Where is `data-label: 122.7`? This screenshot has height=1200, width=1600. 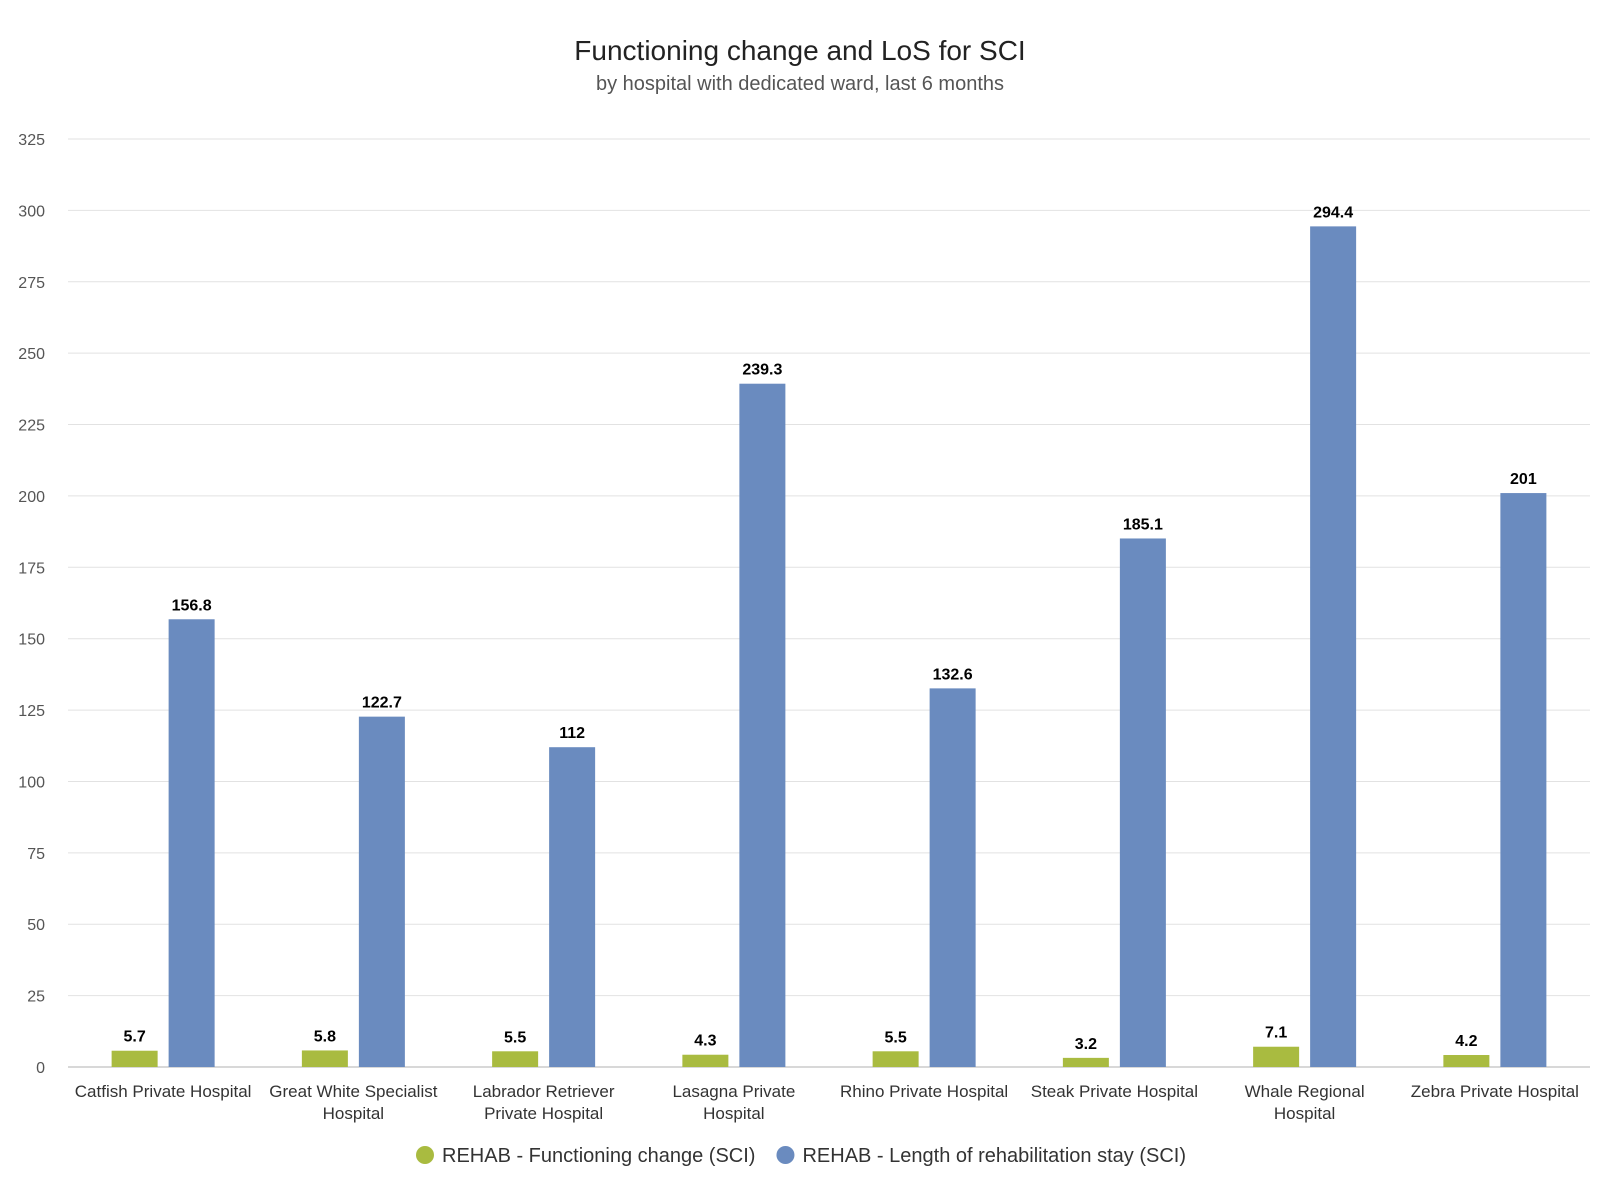
data-label: 122.7 is located at coordinates (382, 703).